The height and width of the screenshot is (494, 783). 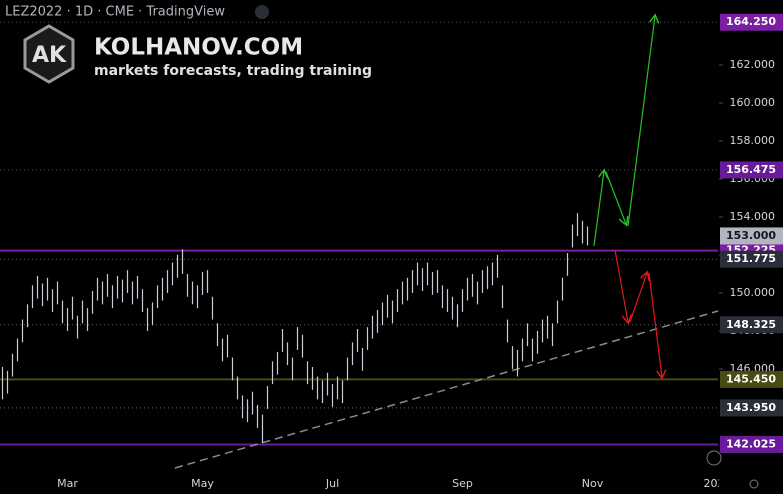 I want to click on level-label: 145.450, so click(x=751, y=378).